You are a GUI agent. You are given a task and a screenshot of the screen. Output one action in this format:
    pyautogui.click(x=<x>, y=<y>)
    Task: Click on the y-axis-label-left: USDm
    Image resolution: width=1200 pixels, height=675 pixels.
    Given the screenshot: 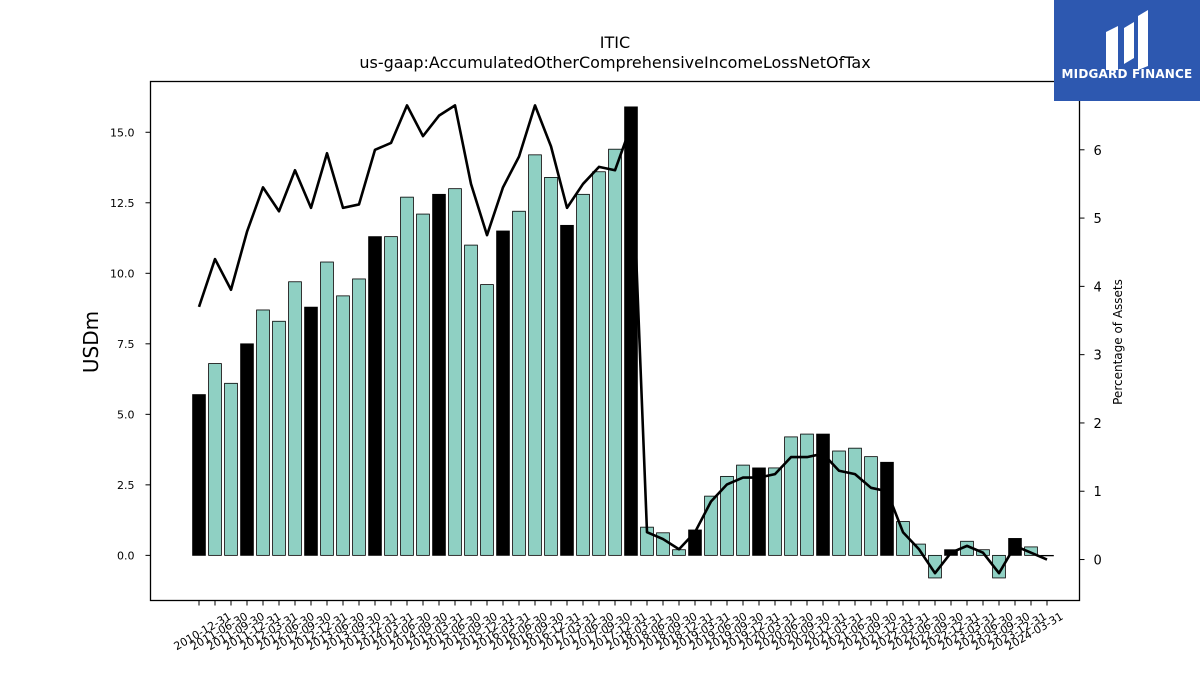 What is the action you would take?
    pyautogui.click(x=91, y=342)
    